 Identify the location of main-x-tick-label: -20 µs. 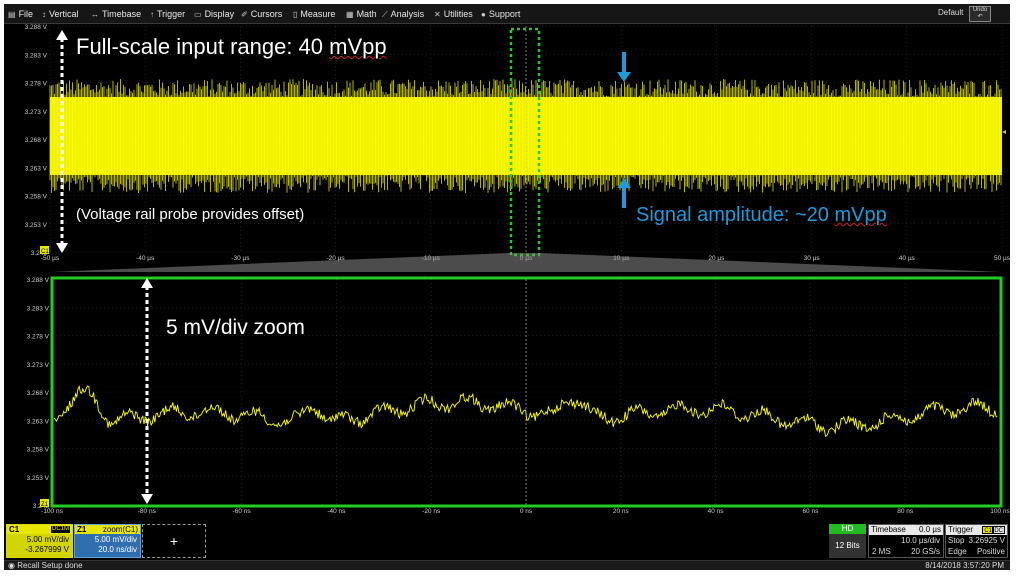
(335, 258).